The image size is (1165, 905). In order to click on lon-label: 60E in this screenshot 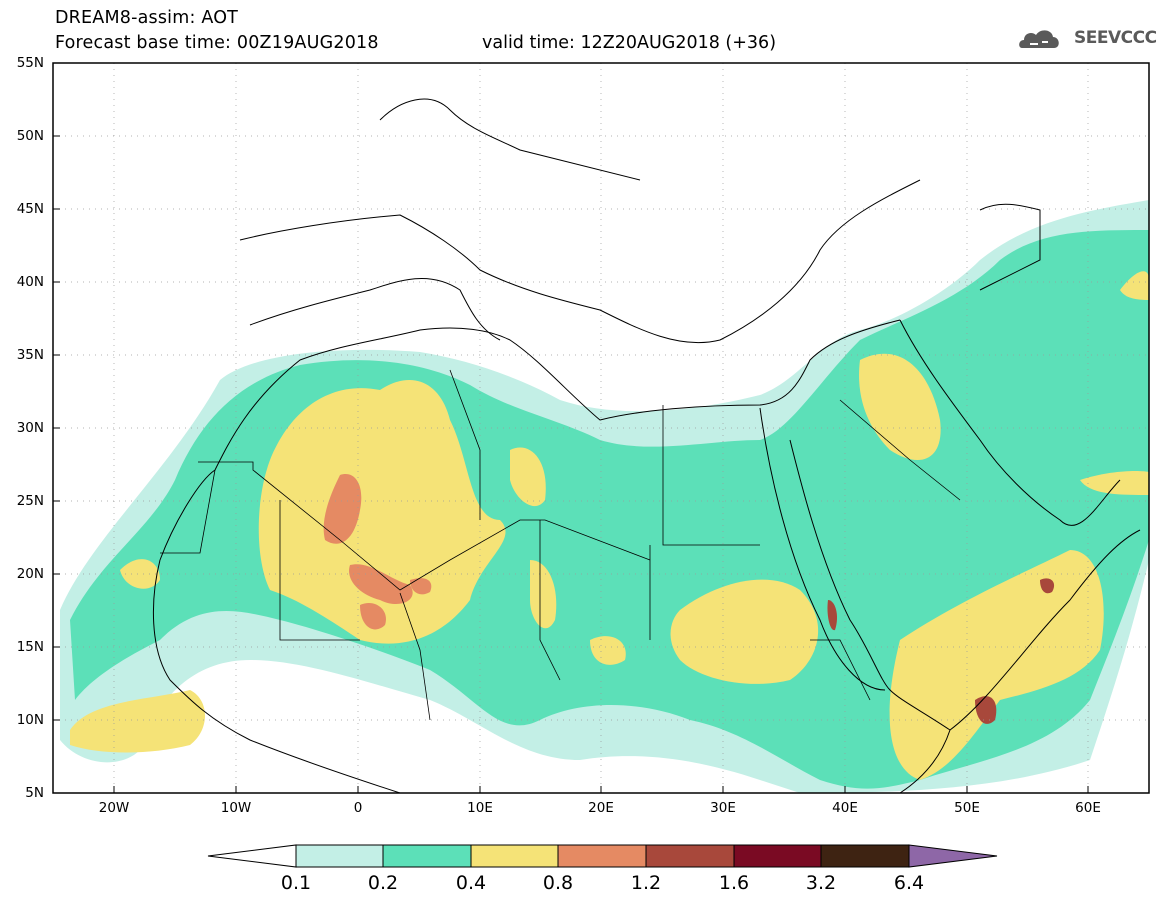, I will do `click(1088, 808)`.